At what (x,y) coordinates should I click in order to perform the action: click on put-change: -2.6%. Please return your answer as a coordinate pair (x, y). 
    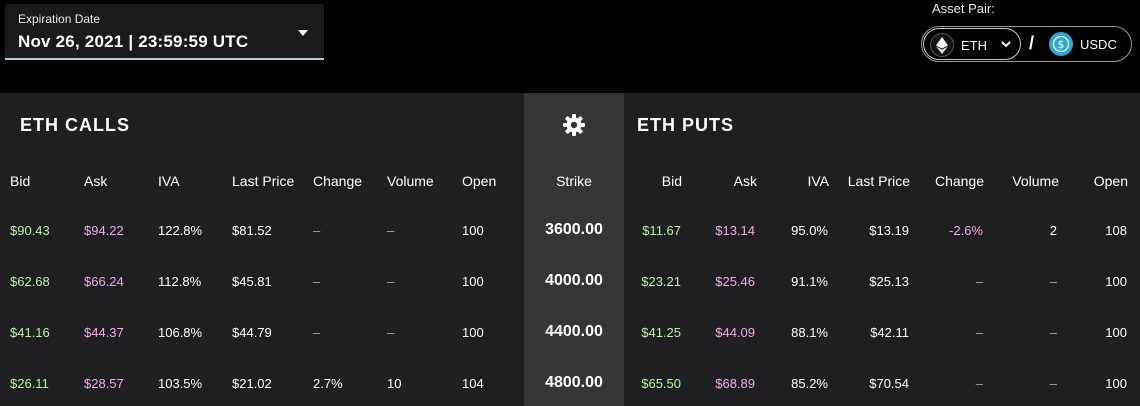
    Looking at the image, I should click on (966, 230).